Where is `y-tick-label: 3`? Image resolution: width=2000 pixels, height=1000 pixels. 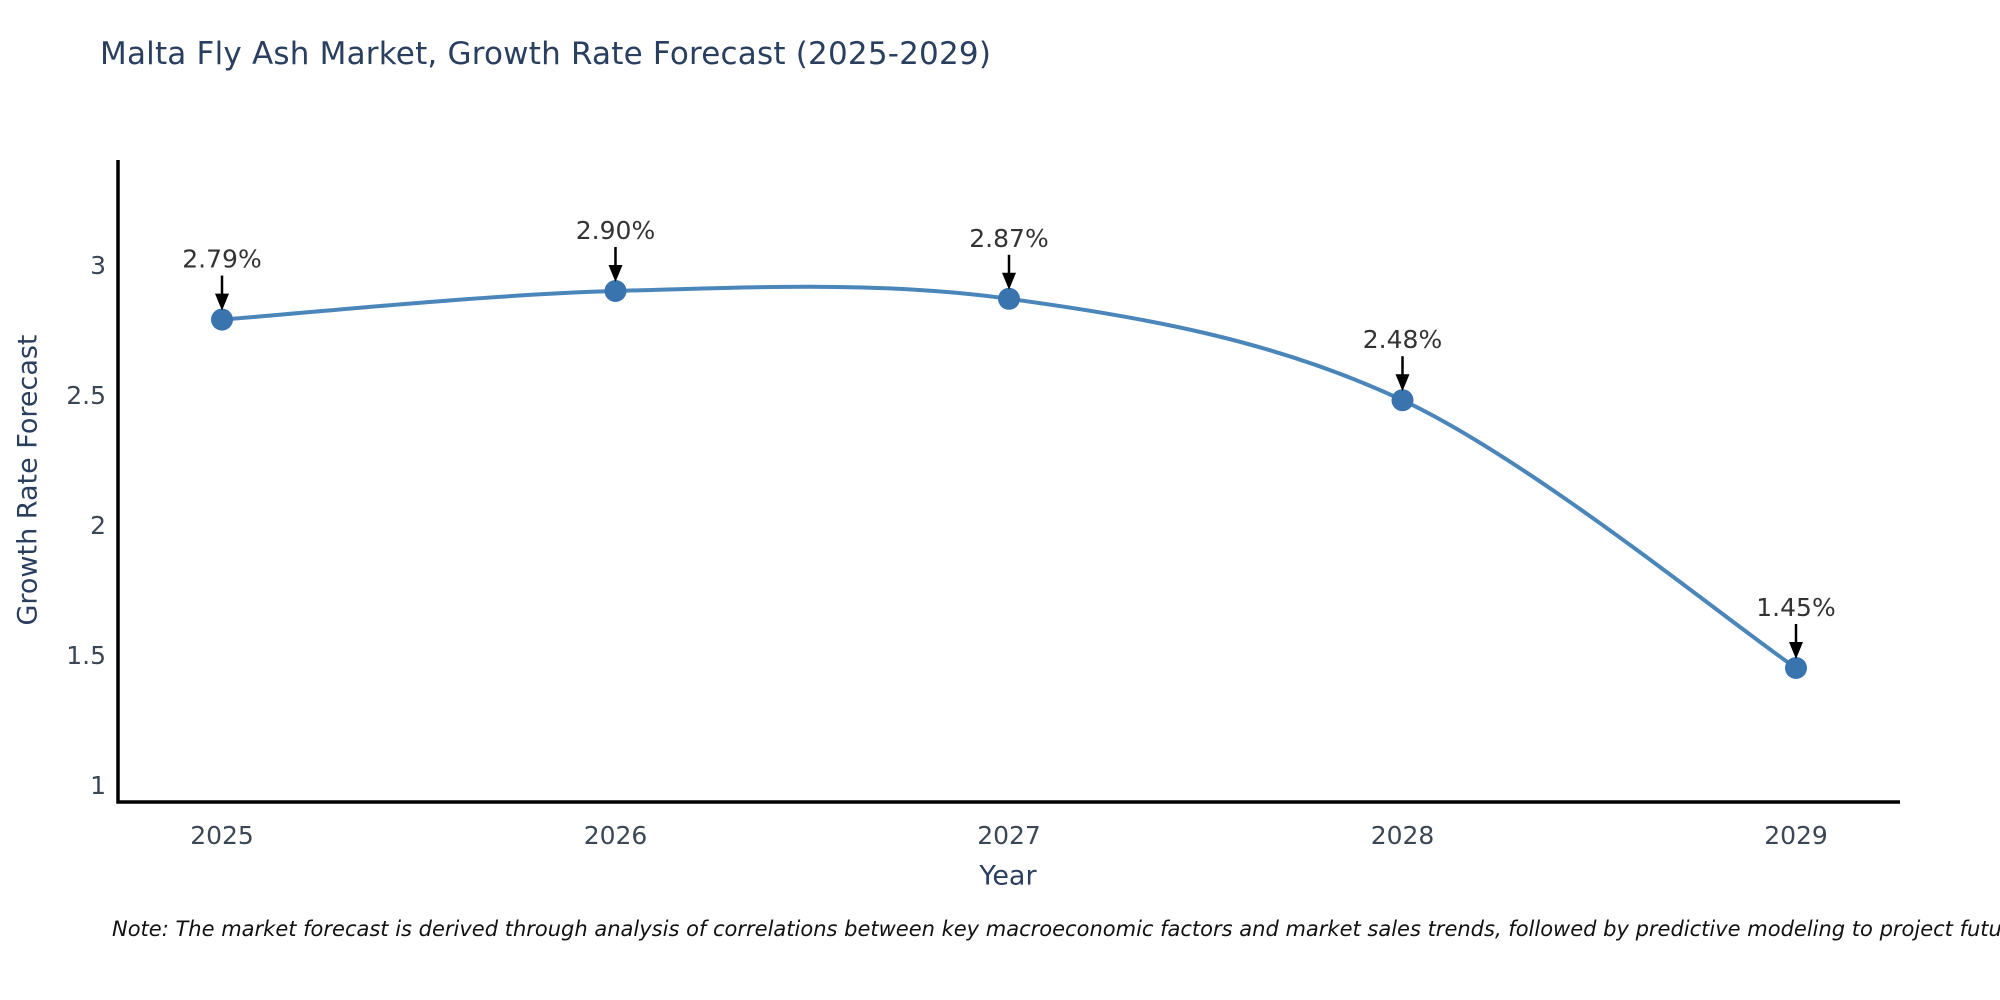
y-tick-label: 3 is located at coordinates (98, 265).